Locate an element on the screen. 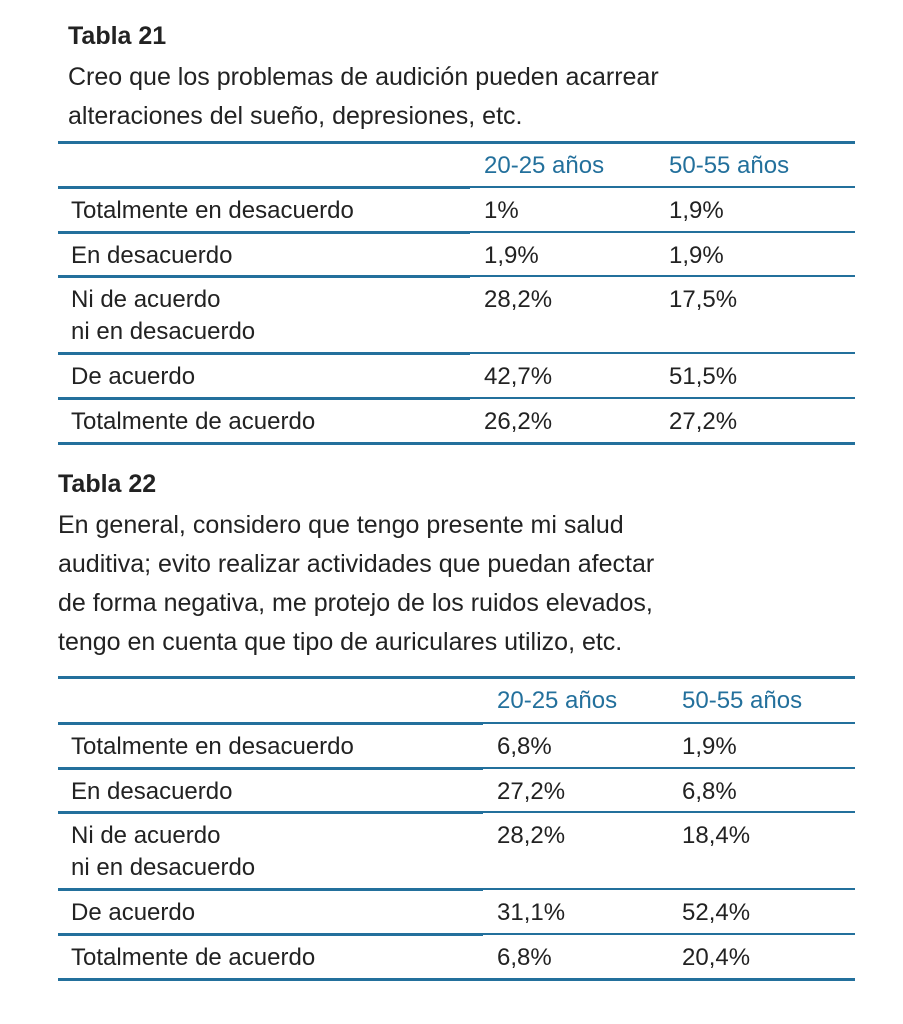 Image resolution: width=903 pixels, height=1024 pixels. value-20-25: 26,2% is located at coordinates (518, 421).